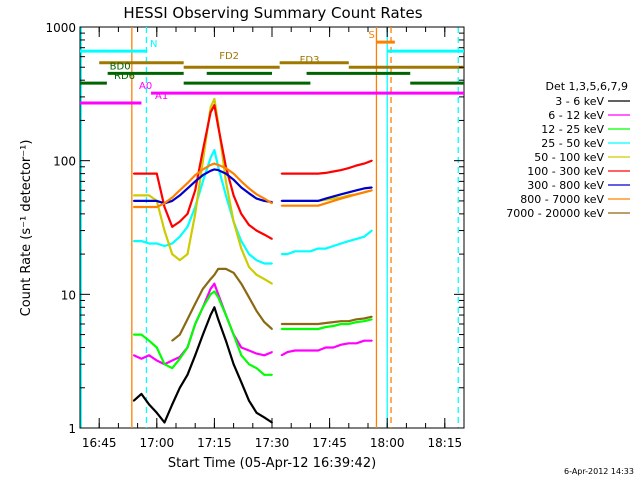 The image size is (640, 480). I want to click on y-tick-label: 1000, so click(60, 28).